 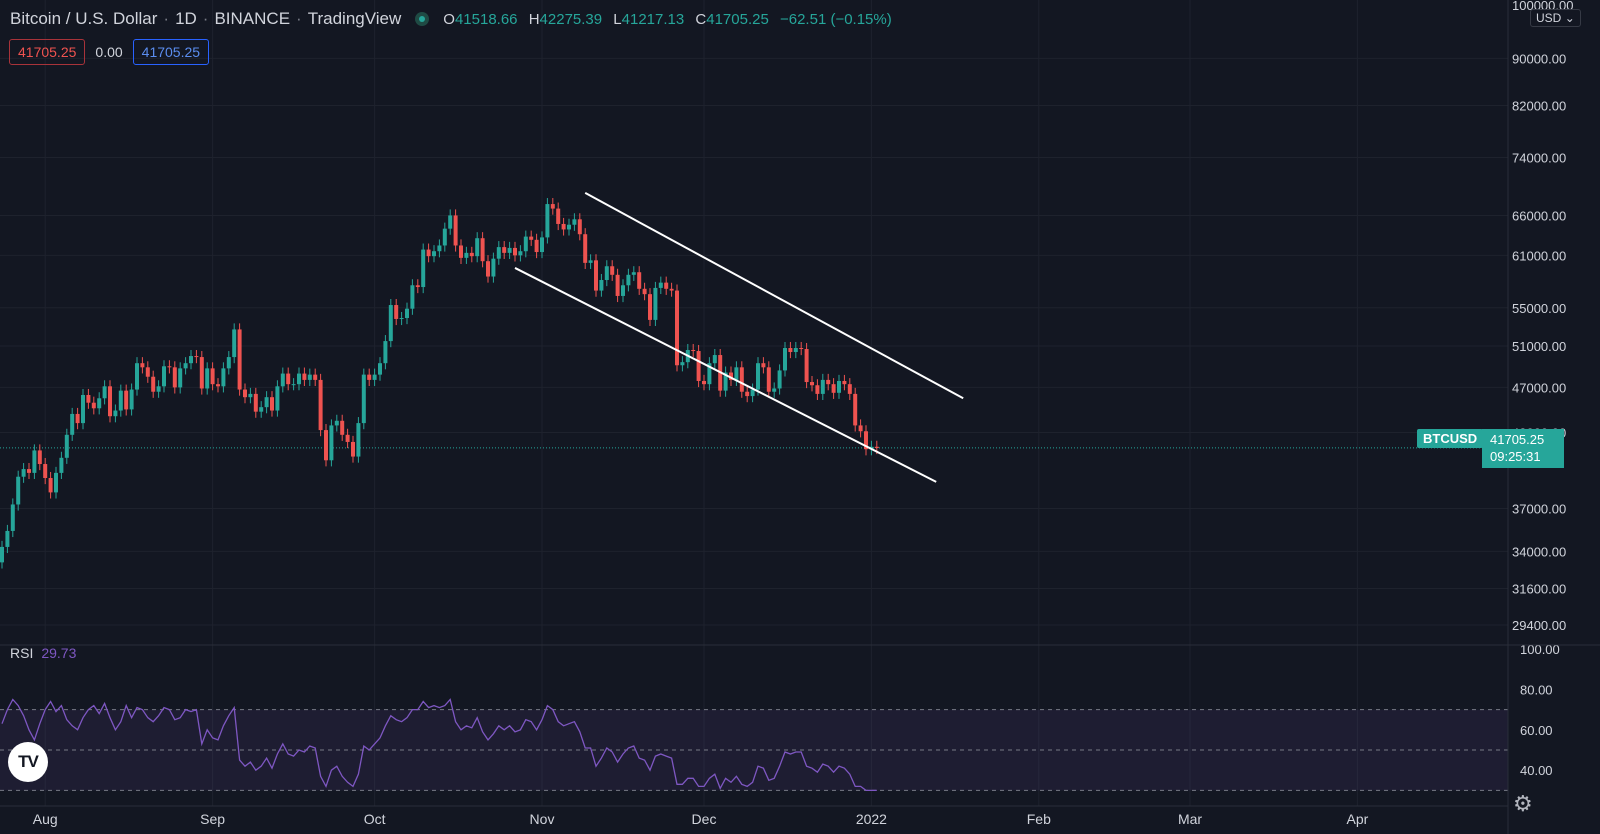 I want to click on buy-button: 41705.25, so click(x=171, y=52).